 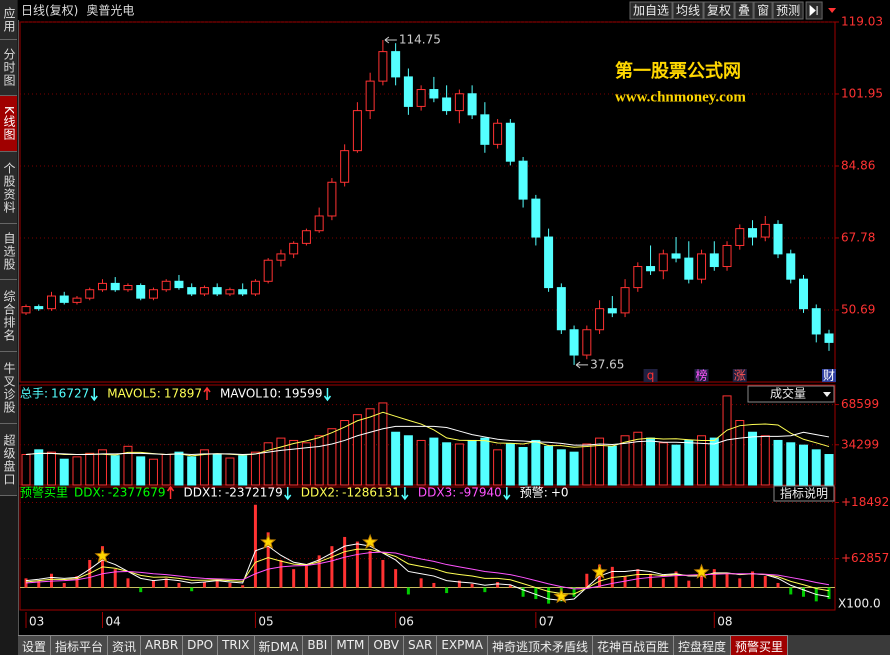 I want to click on explain-label: 指标说明, so click(x=804, y=493).